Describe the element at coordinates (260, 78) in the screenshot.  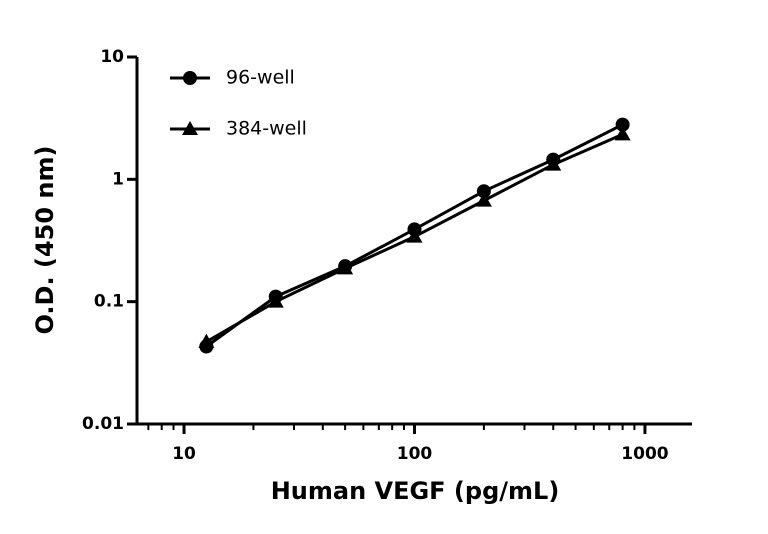
I see `legend-label: 96-well` at that location.